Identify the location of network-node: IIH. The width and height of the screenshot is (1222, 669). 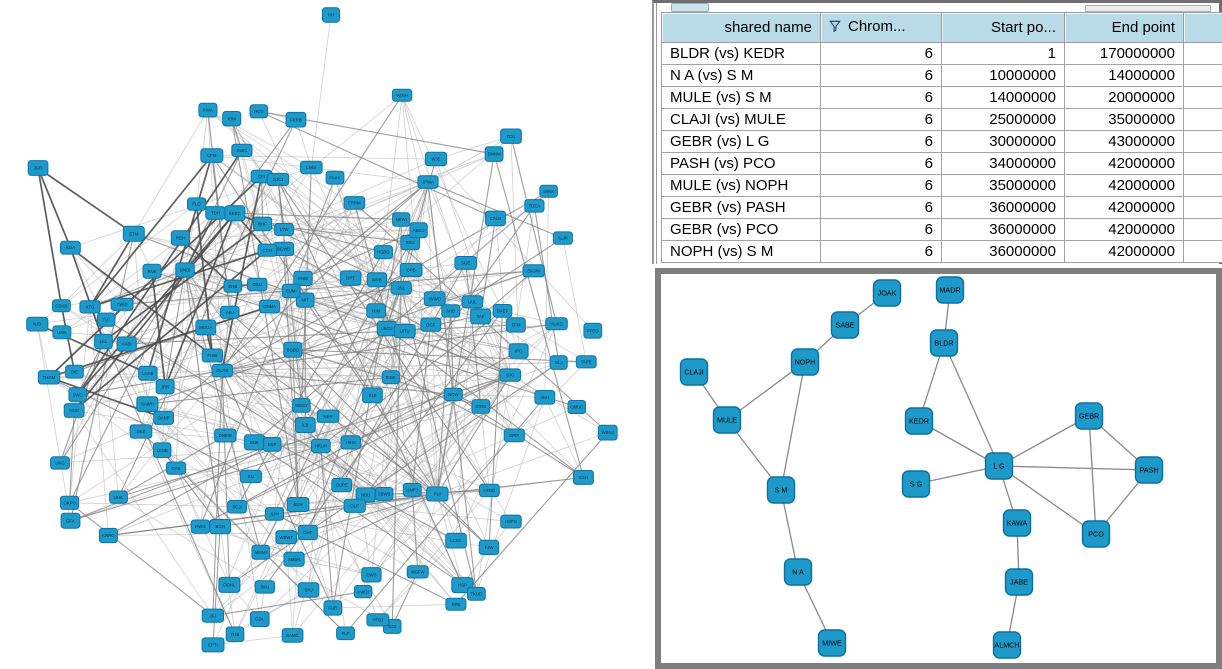
(331, 15).